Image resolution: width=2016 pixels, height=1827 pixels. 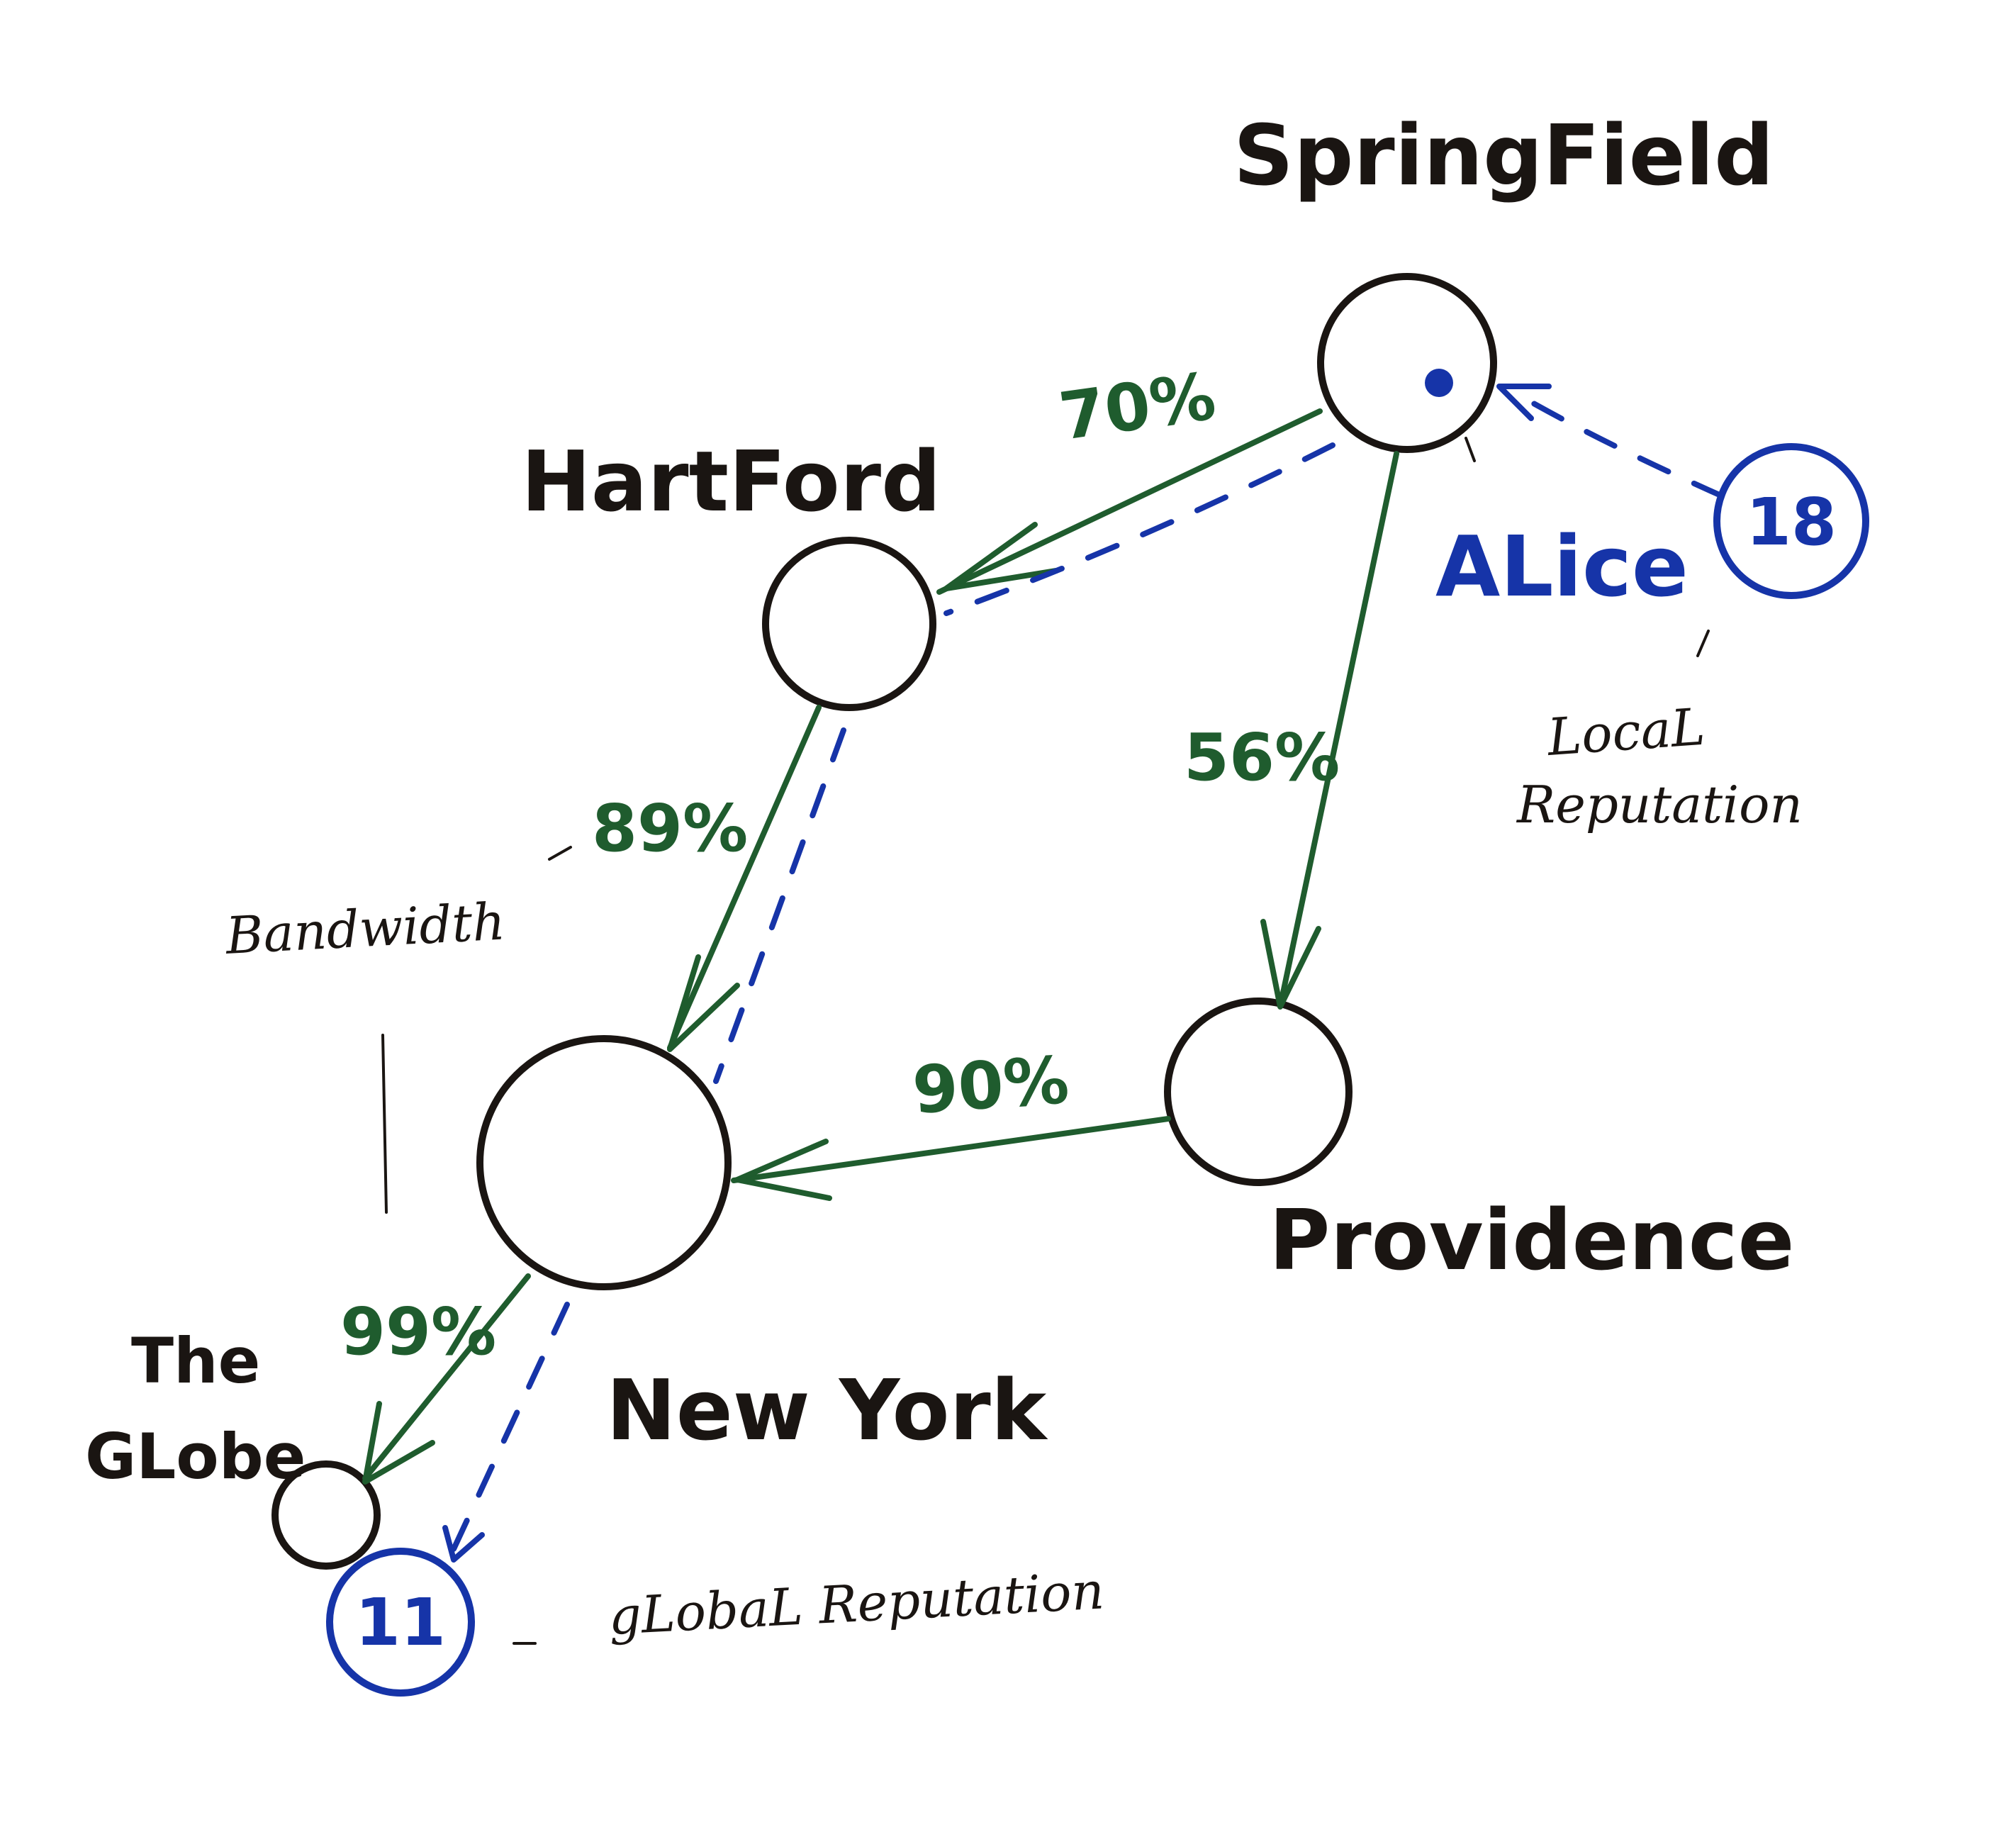 I want to click on global-reputation-badge, so click(x=400, y=1622).